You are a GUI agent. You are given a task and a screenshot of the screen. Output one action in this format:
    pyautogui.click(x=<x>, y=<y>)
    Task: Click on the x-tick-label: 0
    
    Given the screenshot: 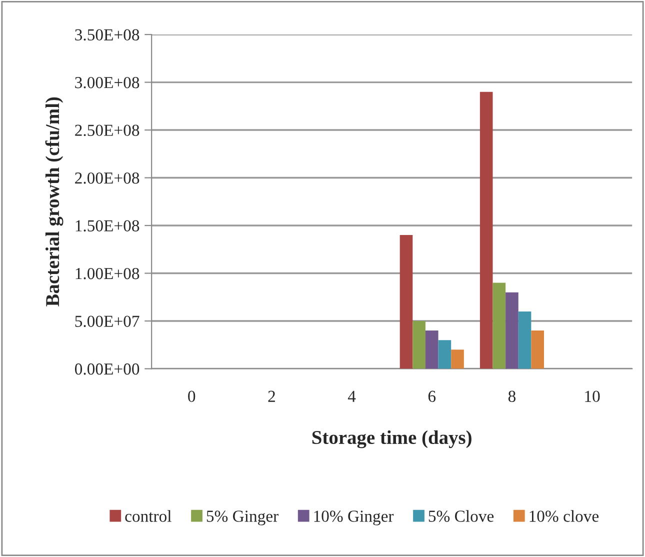 What is the action you would take?
    pyautogui.click(x=192, y=396)
    